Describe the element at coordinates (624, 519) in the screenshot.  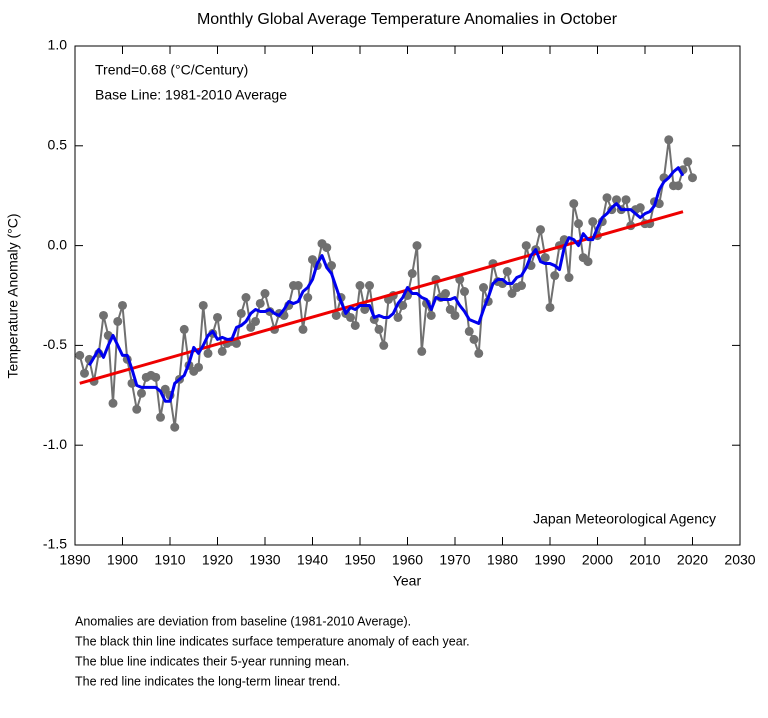
I see `source: Japan Meteorological Agency` at that location.